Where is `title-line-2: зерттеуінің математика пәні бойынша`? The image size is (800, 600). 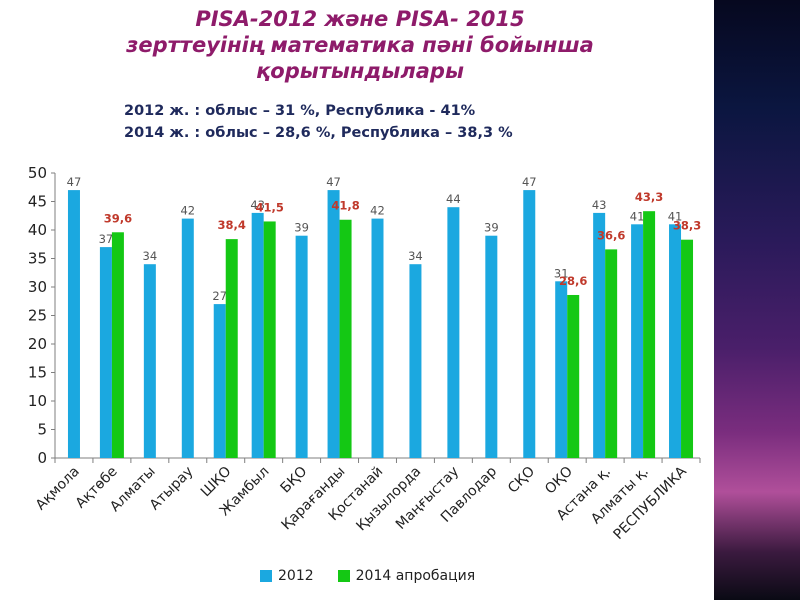
title-line-2: зерттеуінің математика пәні бойынша is located at coordinates (360, 45).